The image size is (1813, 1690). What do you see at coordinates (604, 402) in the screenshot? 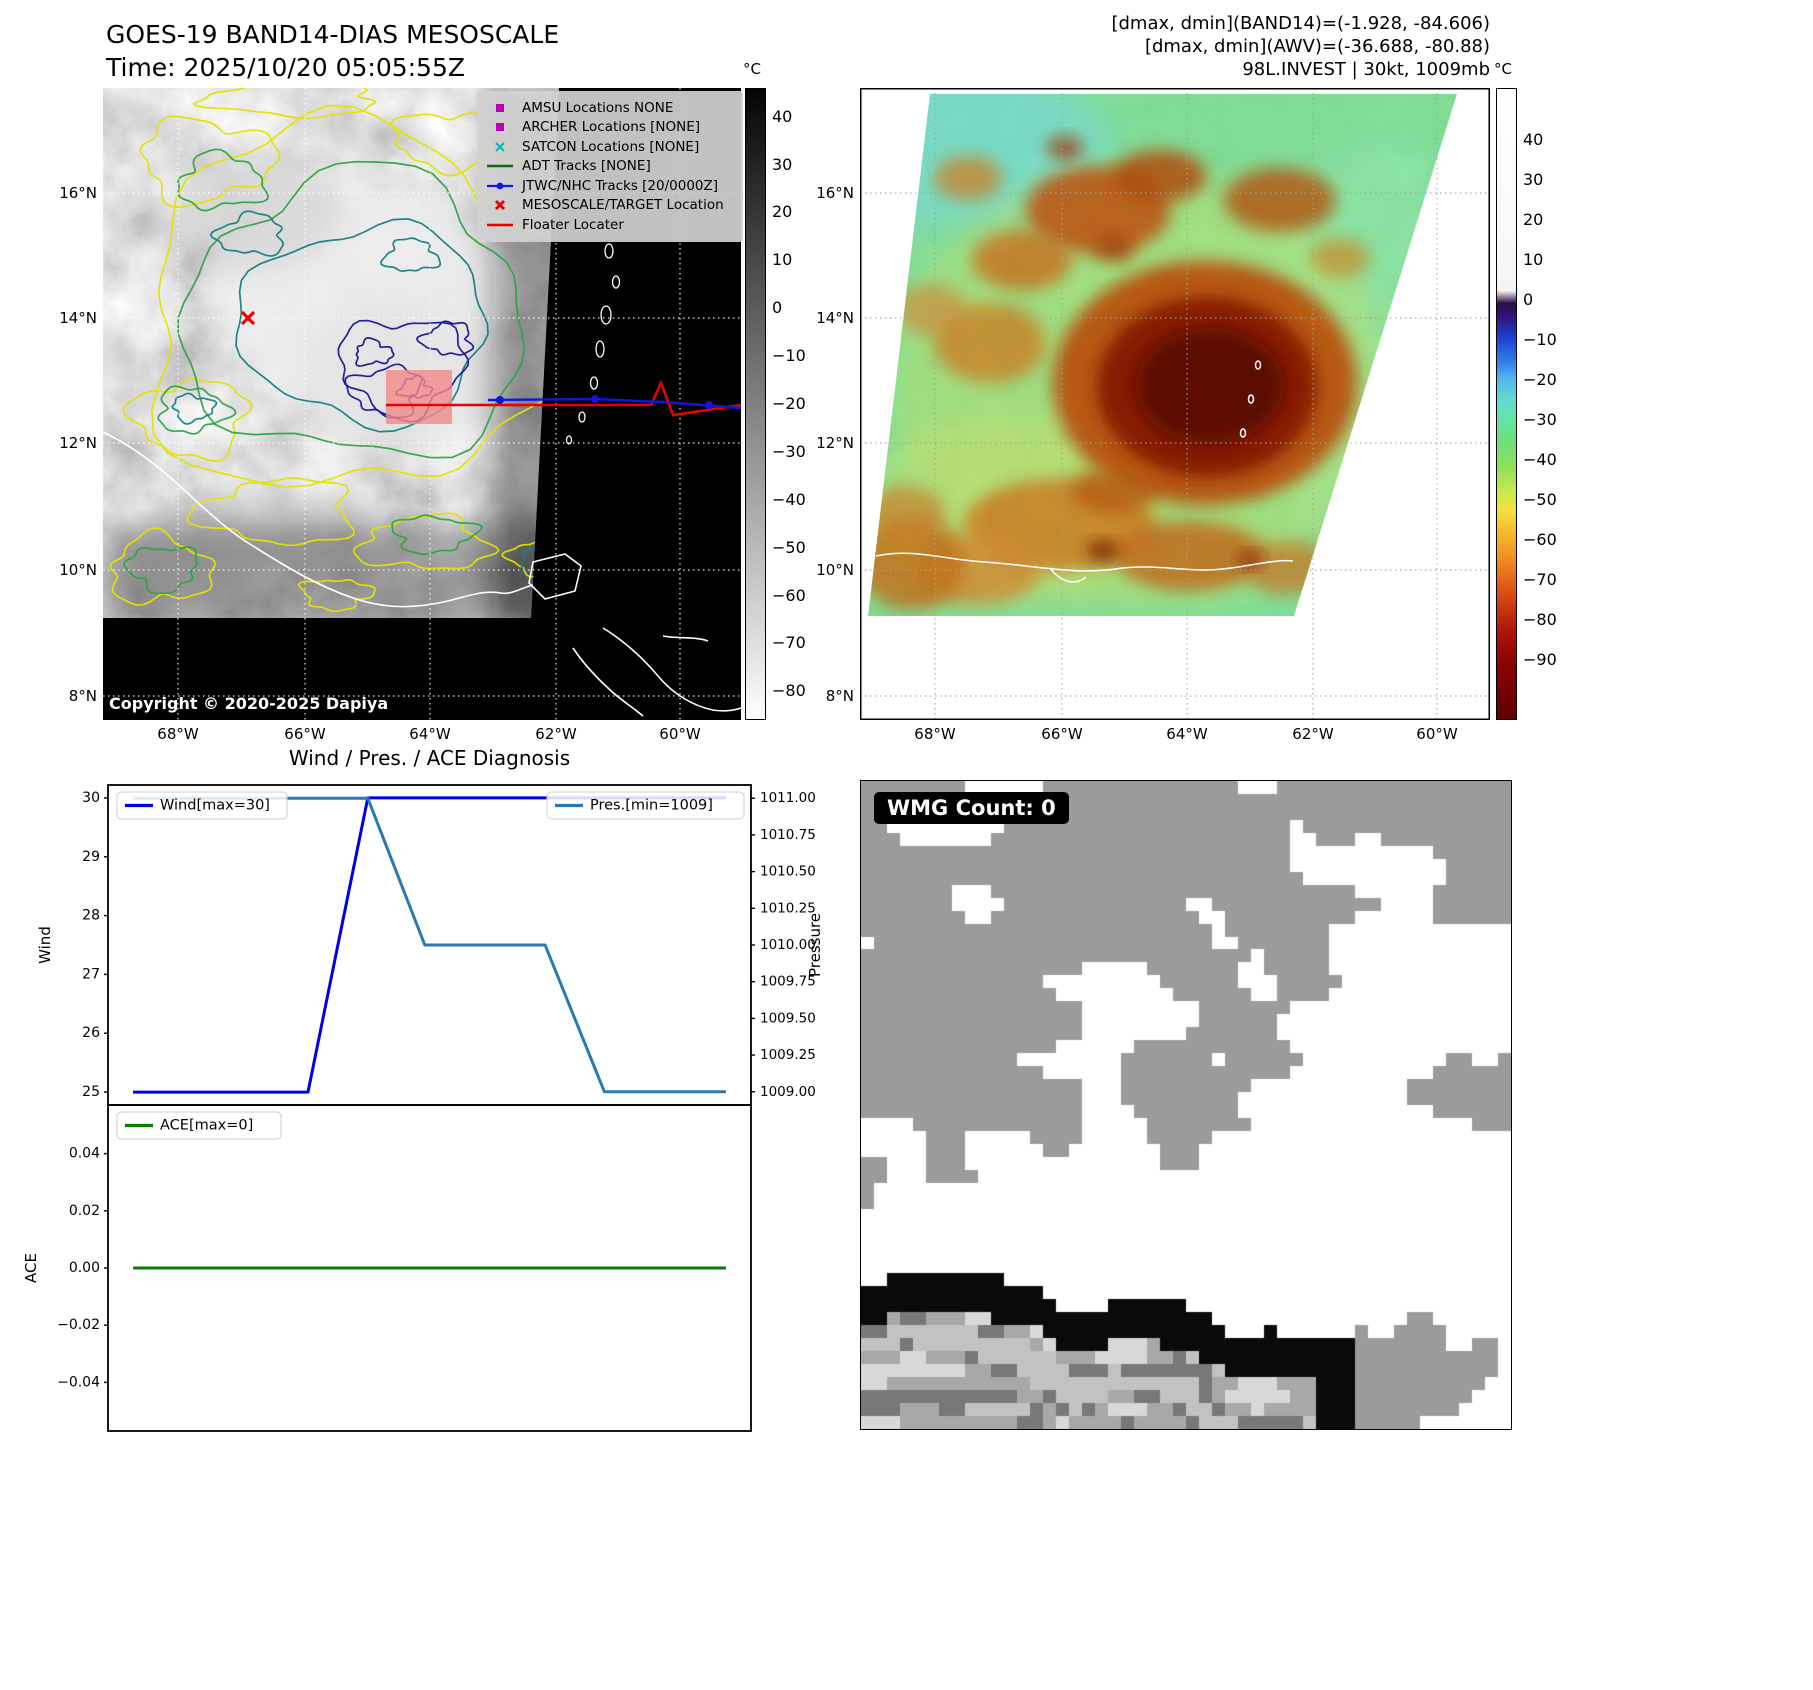
I see `jtwc-track-points` at bounding box center [604, 402].